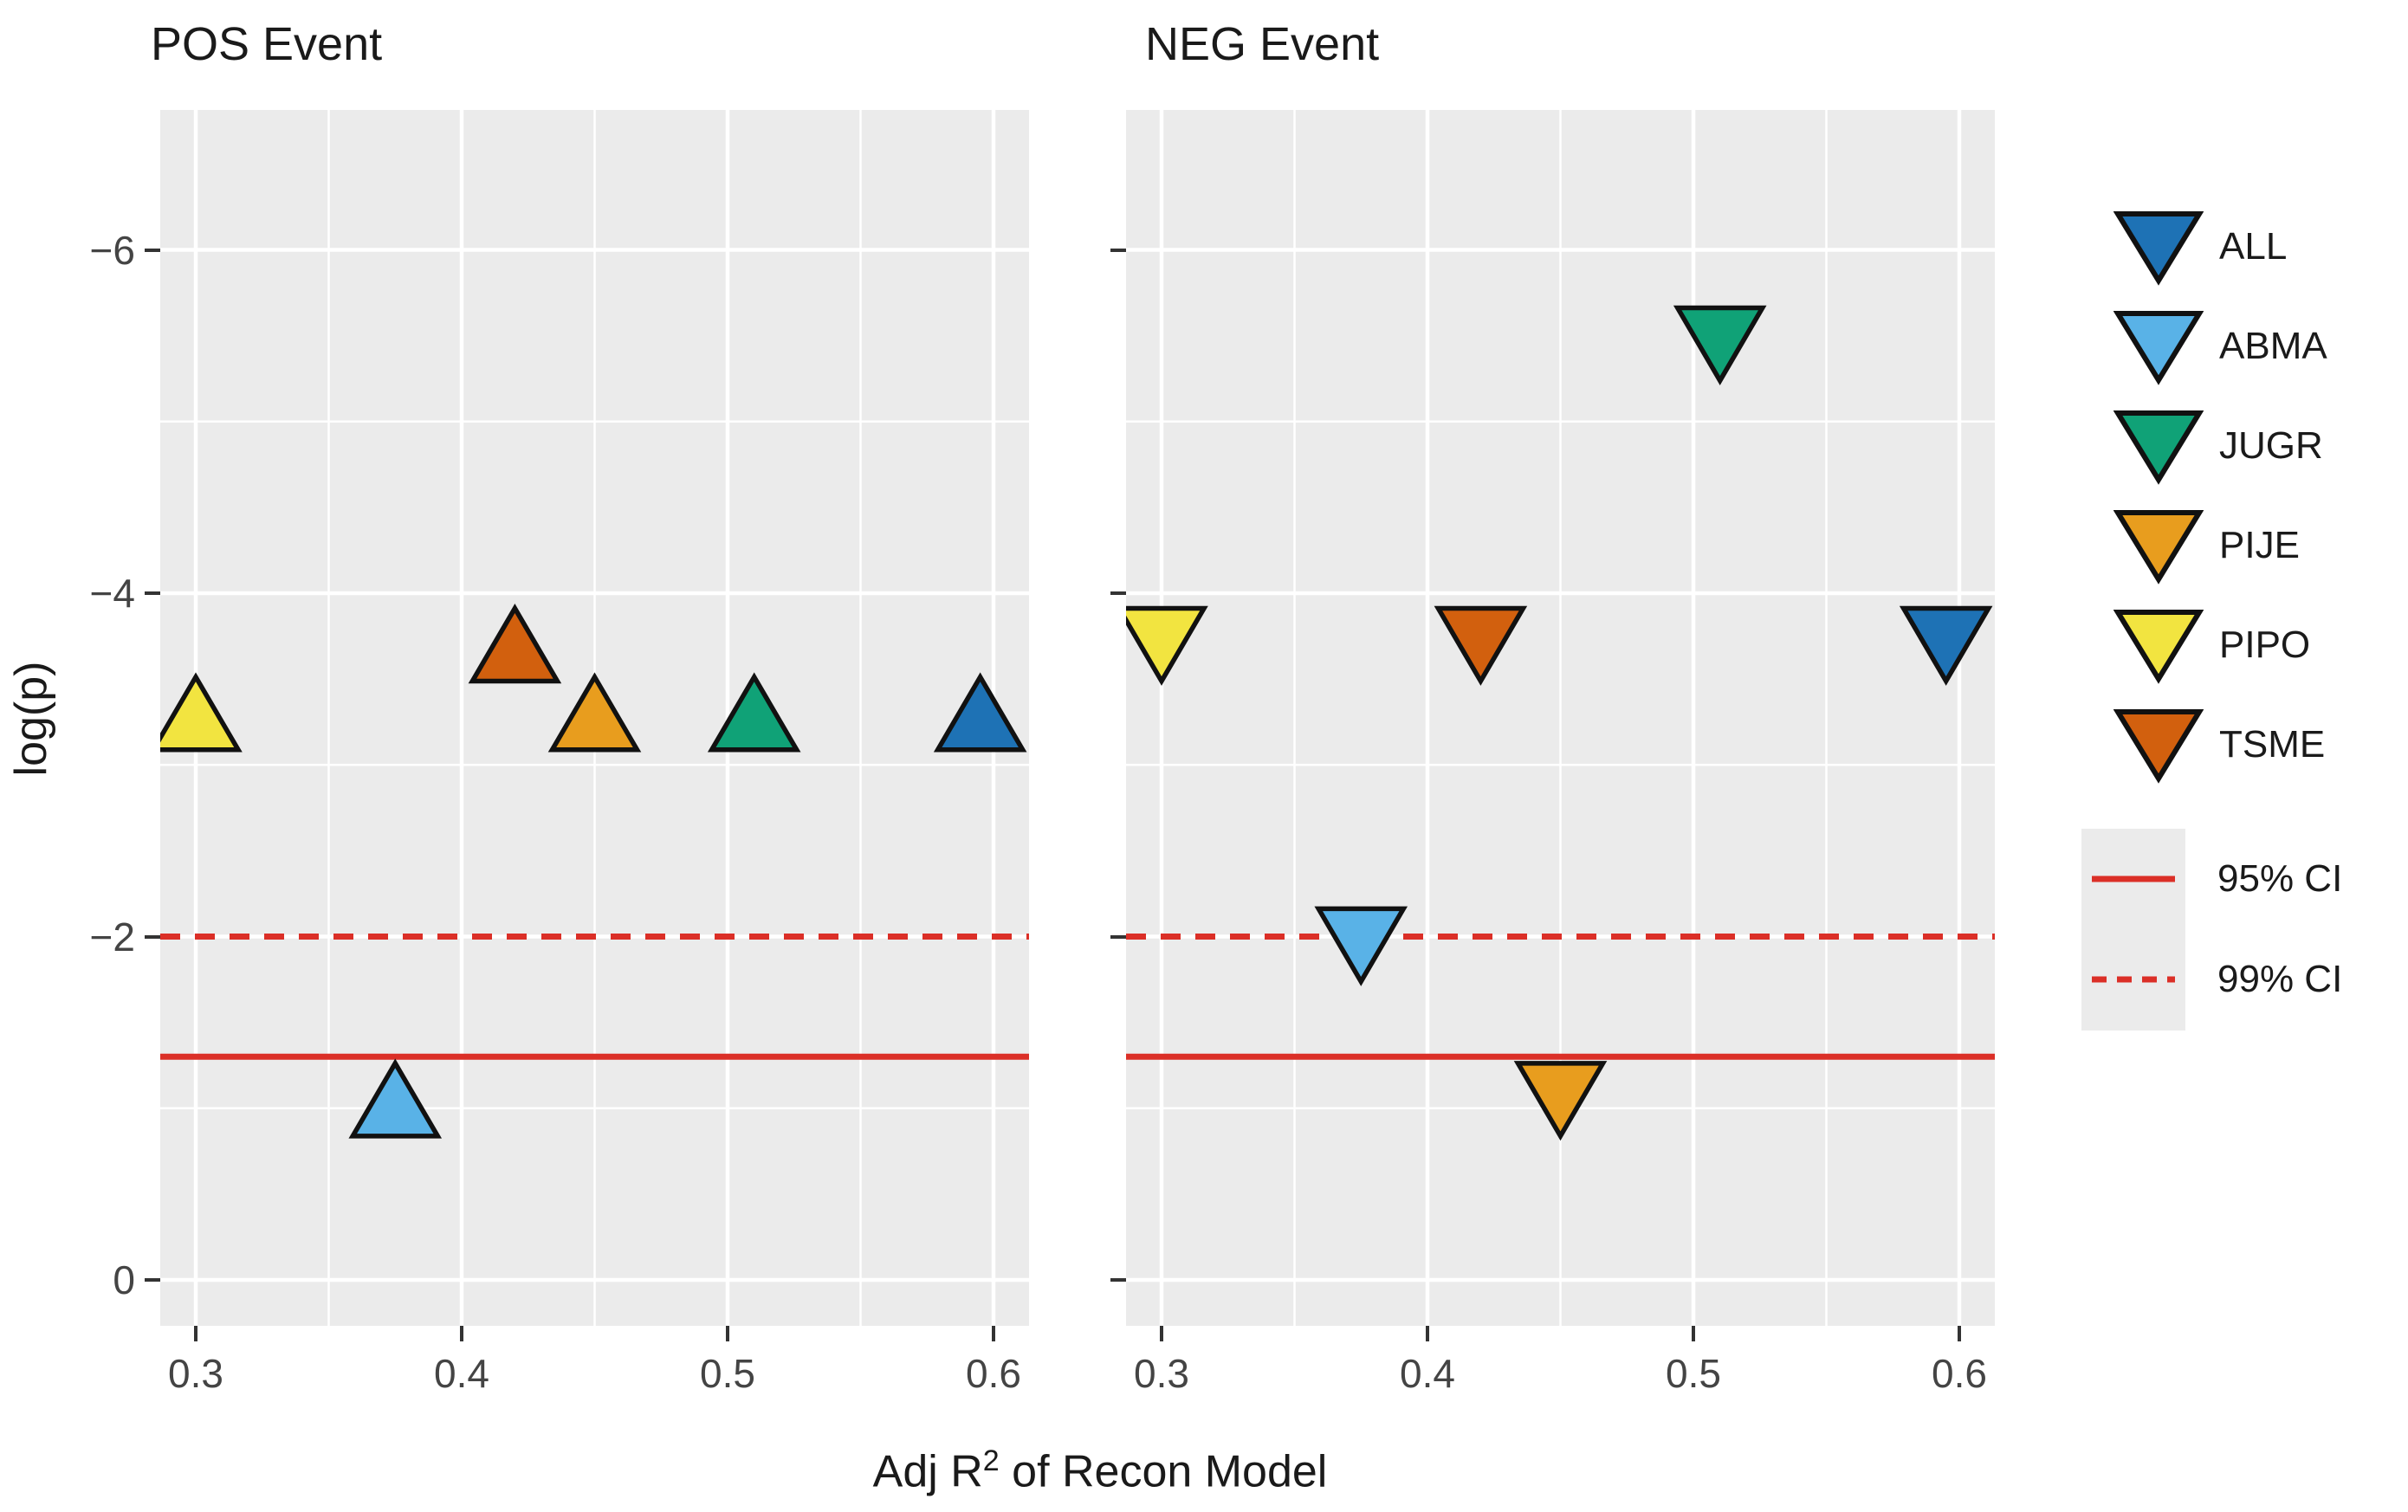 This screenshot has width=2408, height=1512. What do you see at coordinates (112, 937) in the screenshot?
I see `y-tick-label-−2: −2` at bounding box center [112, 937].